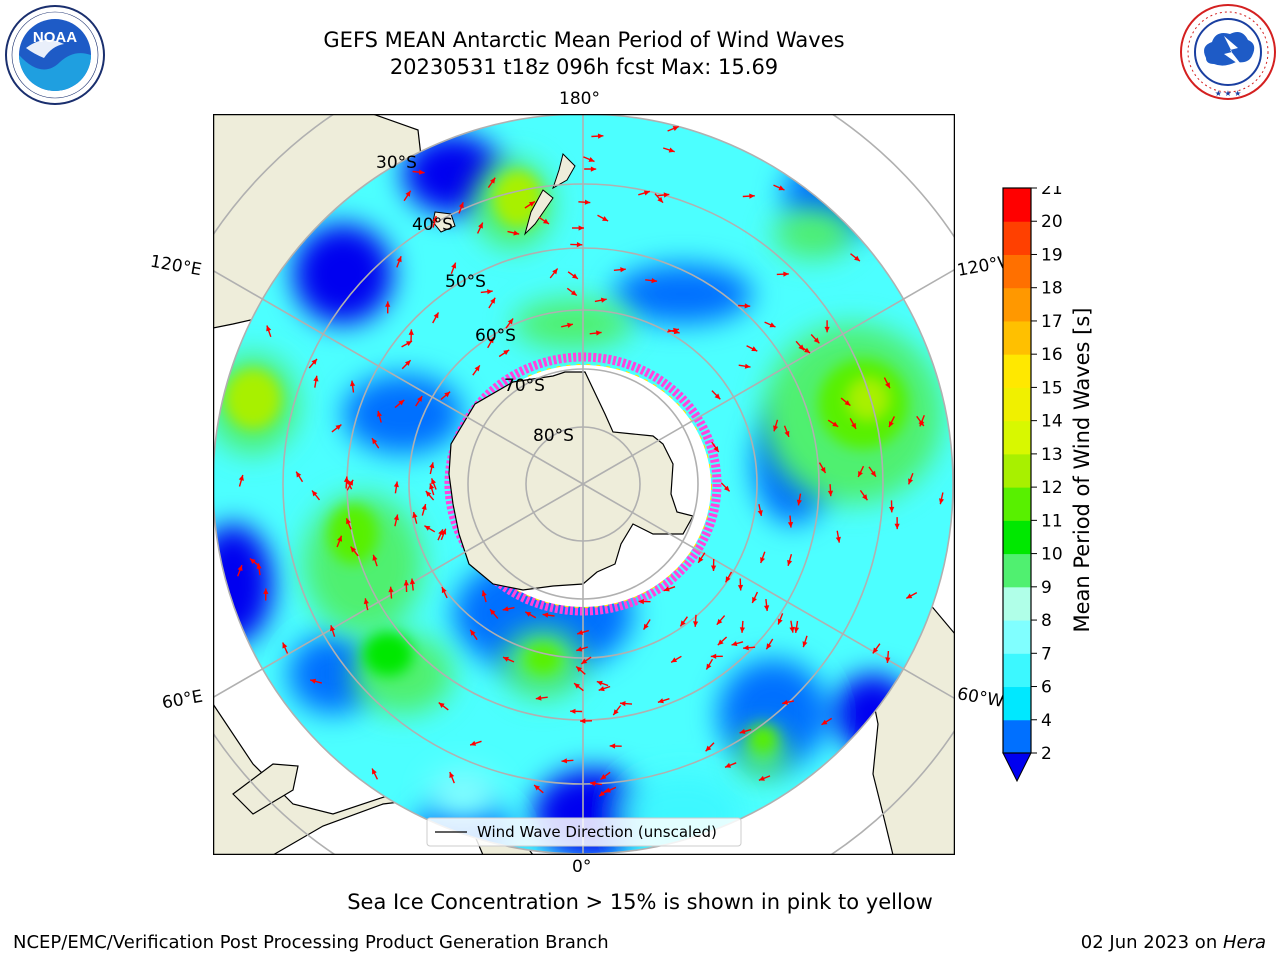 The width and height of the screenshot is (1280, 960). I want to click on colorbar-tick-label: 11, so click(1052, 521).